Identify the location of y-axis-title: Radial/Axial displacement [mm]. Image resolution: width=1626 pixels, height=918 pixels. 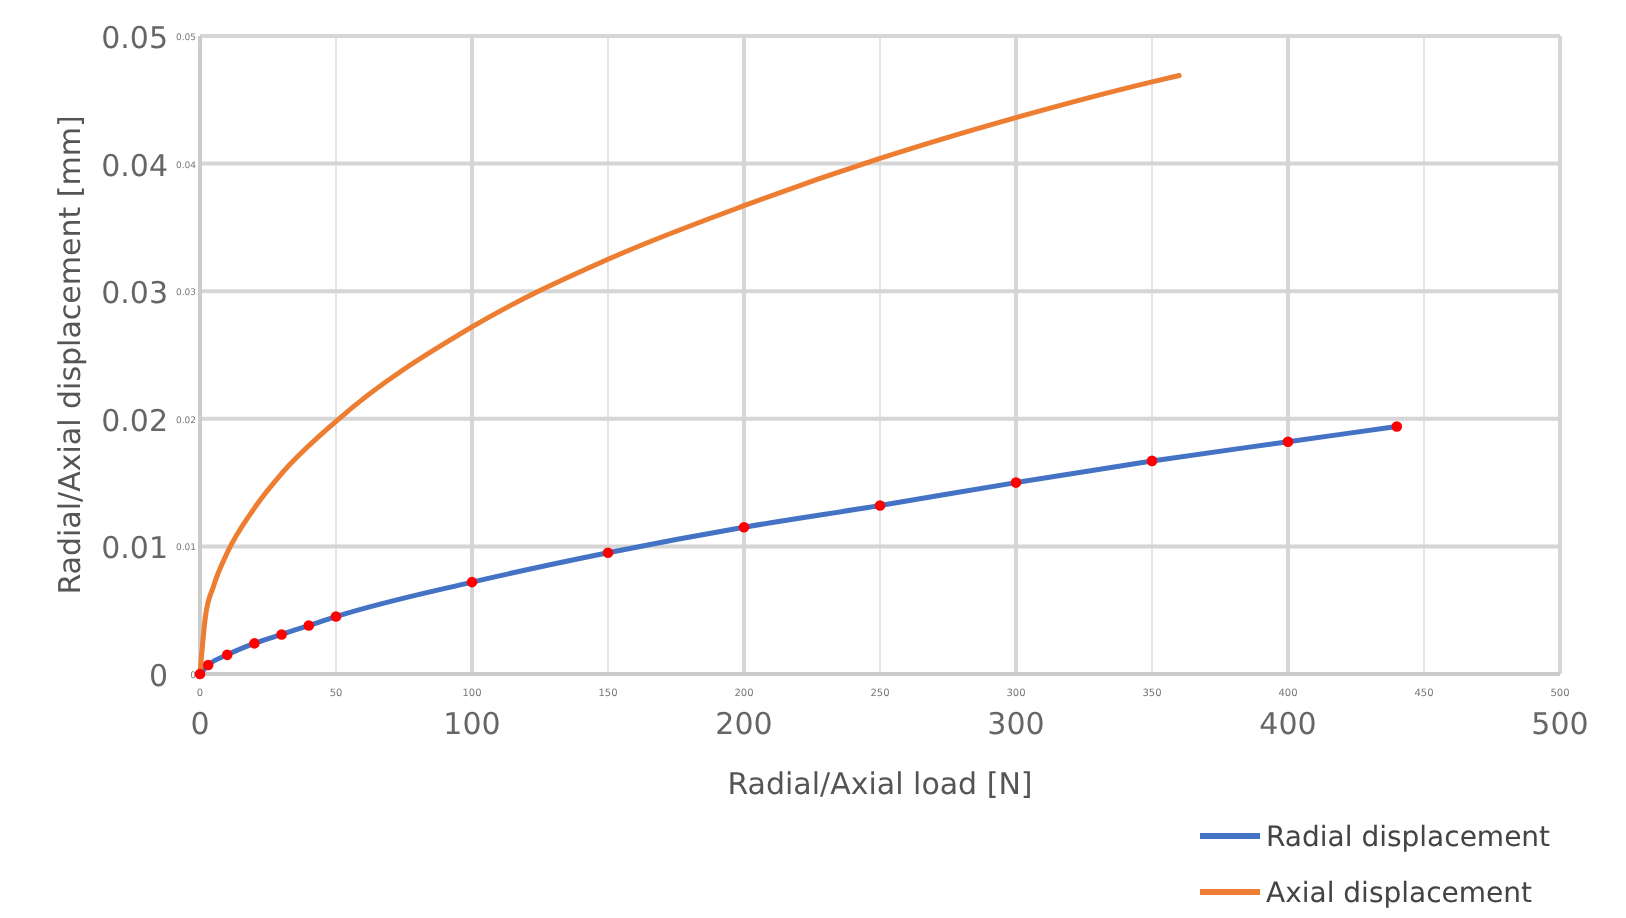
(70, 355).